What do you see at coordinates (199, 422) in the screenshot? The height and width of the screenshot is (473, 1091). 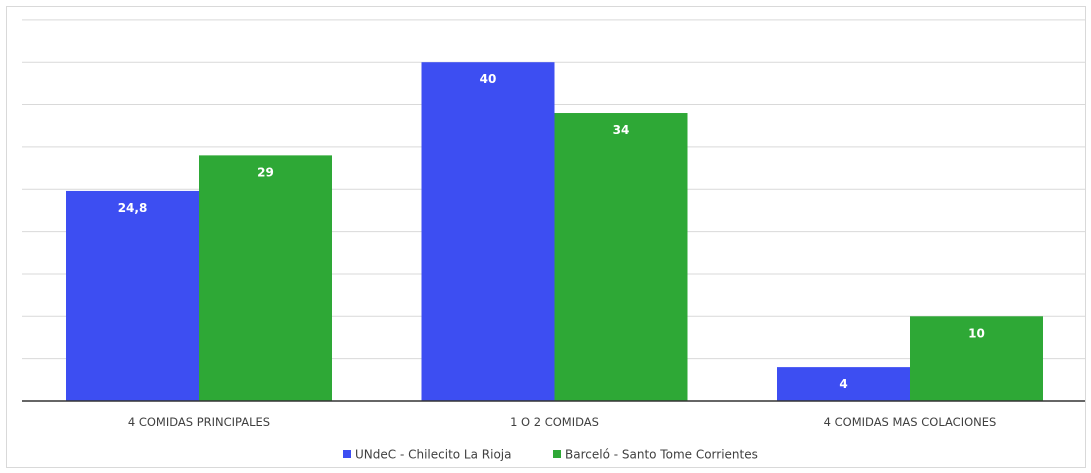 I see `category-label: 4 COMIDAS PRINCIPALES` at bounding box center [199, 422].